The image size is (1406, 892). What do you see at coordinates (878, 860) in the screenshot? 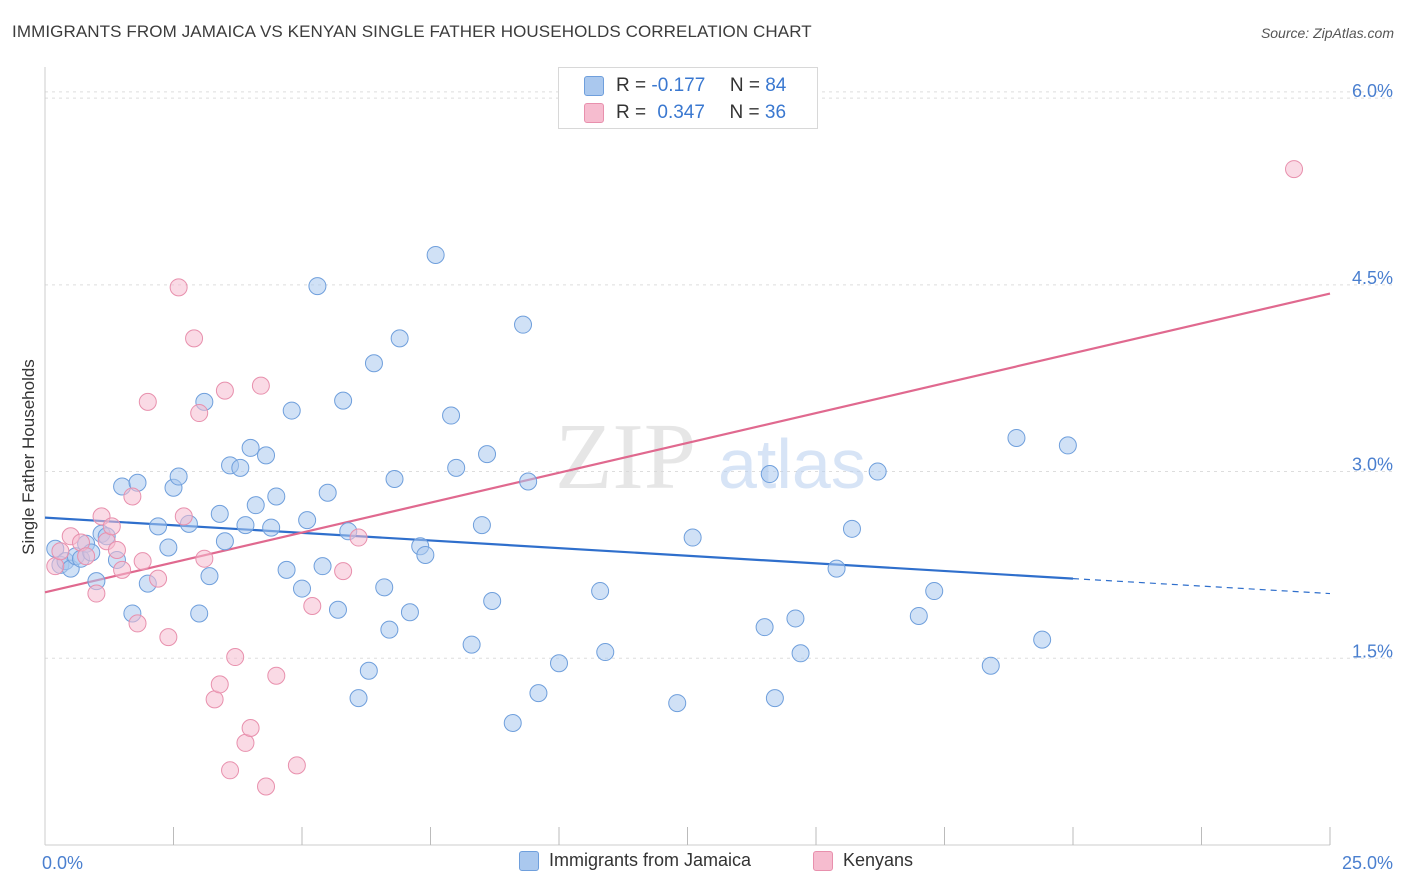
I see `legend-label-kenyans: Kenyans` at bounding box center [878, 860].